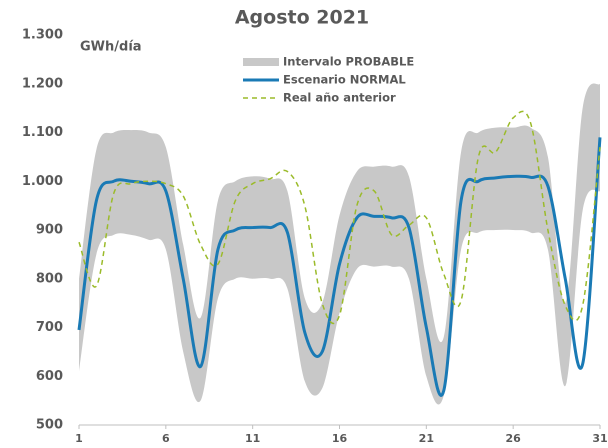 Image resolution: width=608 pixels, height=448 pixels. I want to click on legend-label: Real año anterior, so click(339, 98).